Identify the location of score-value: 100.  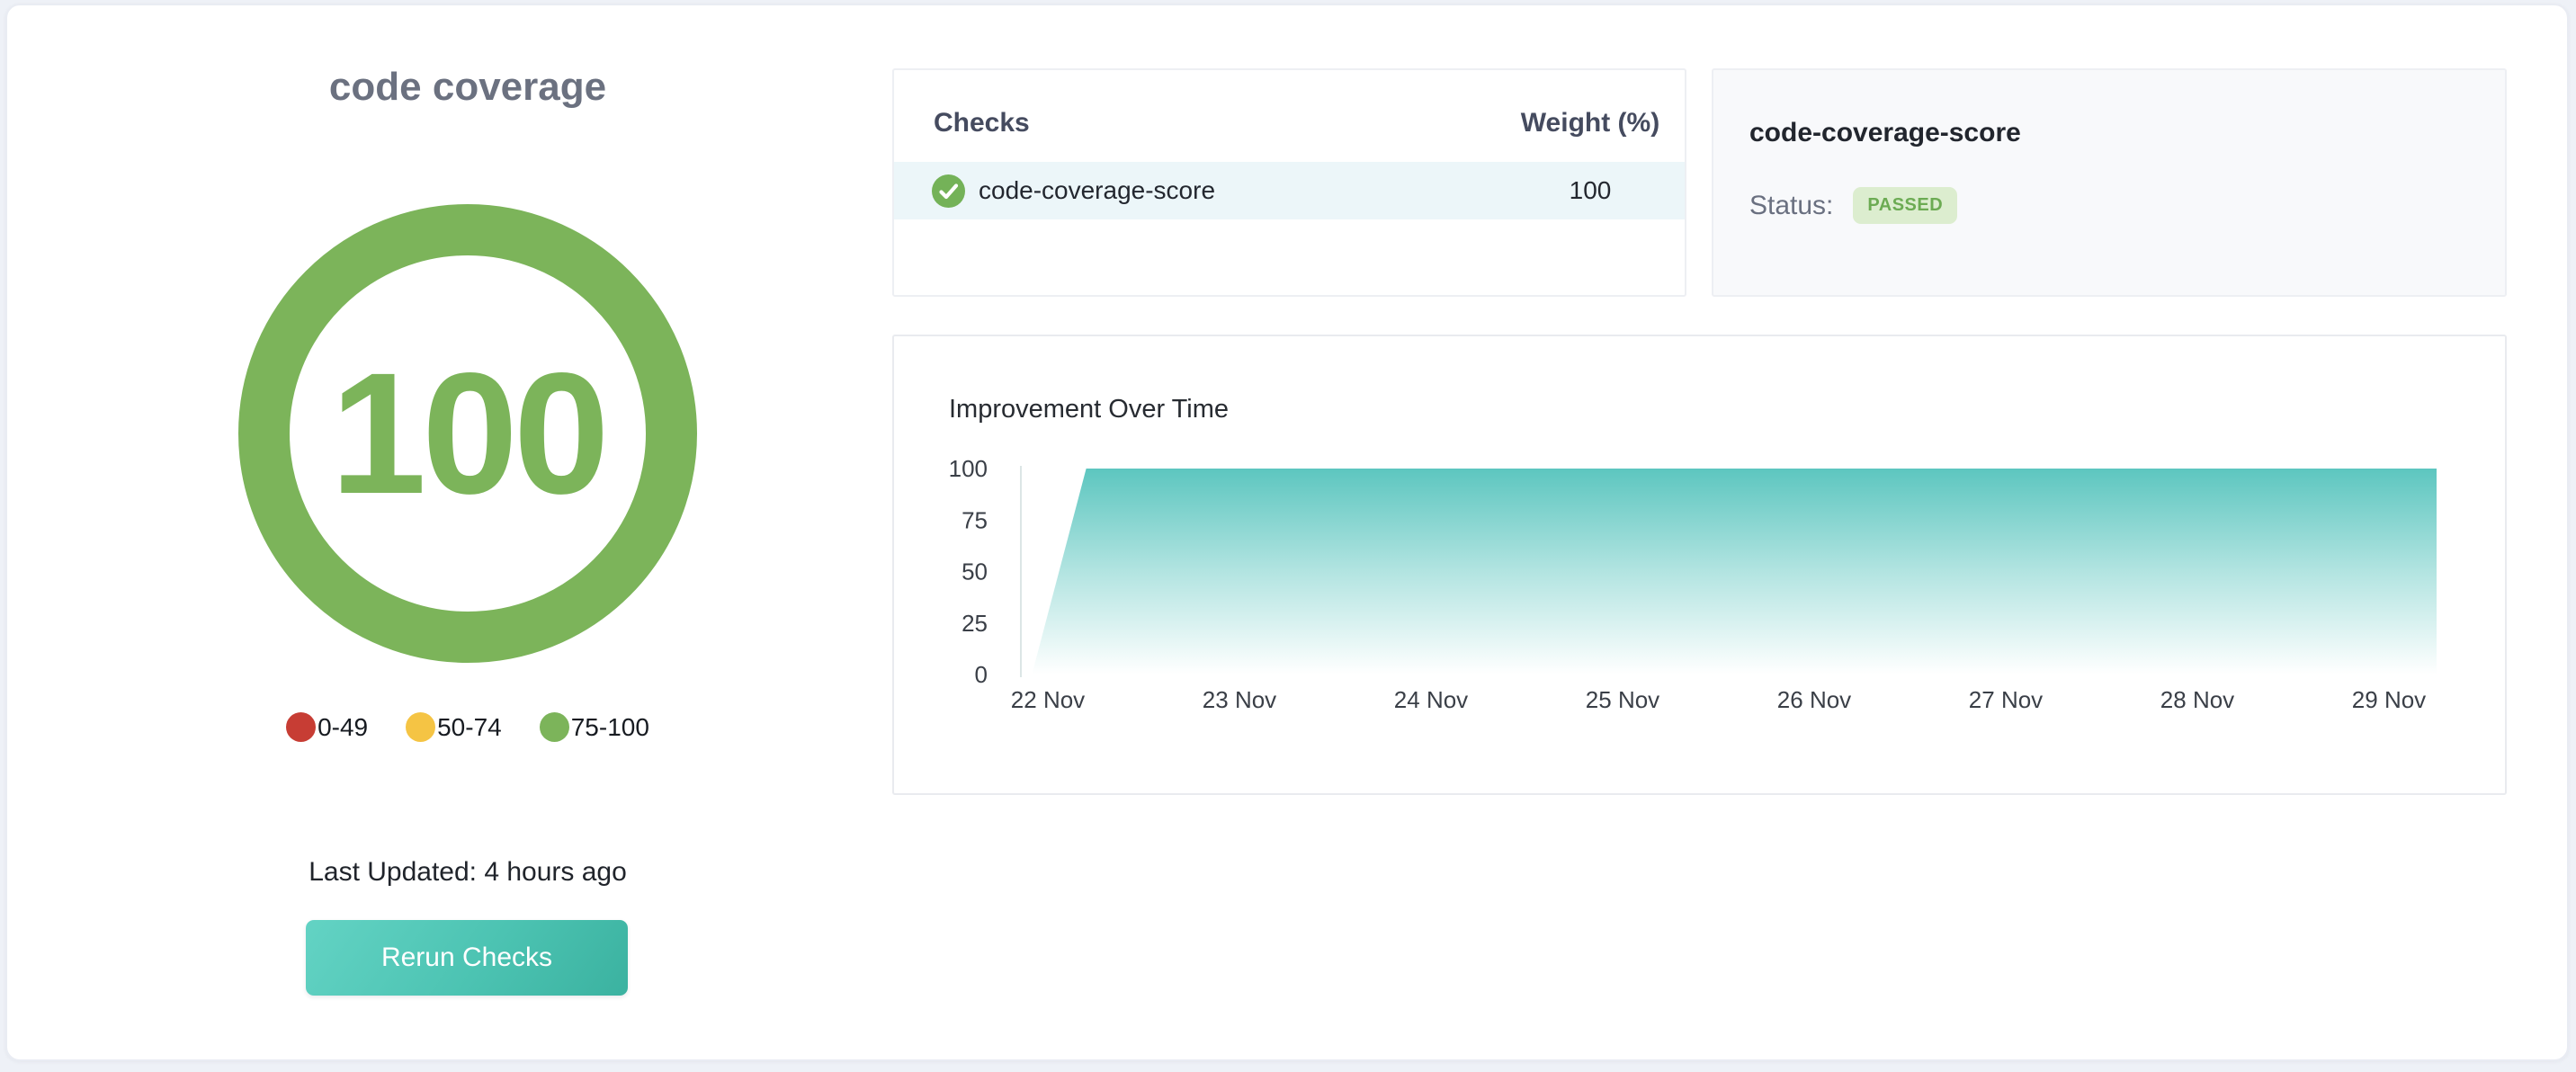
(469, 433).